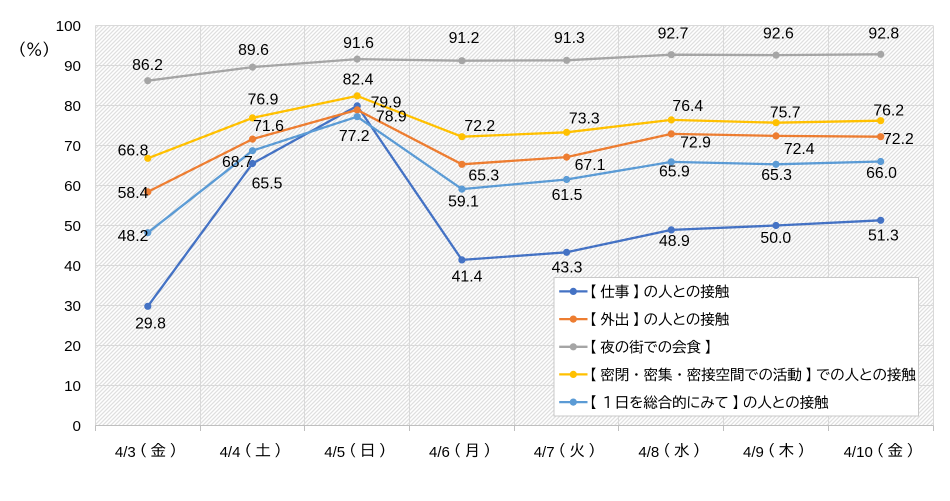  I want to click on svg-text: 4/7, so click(544, 452).